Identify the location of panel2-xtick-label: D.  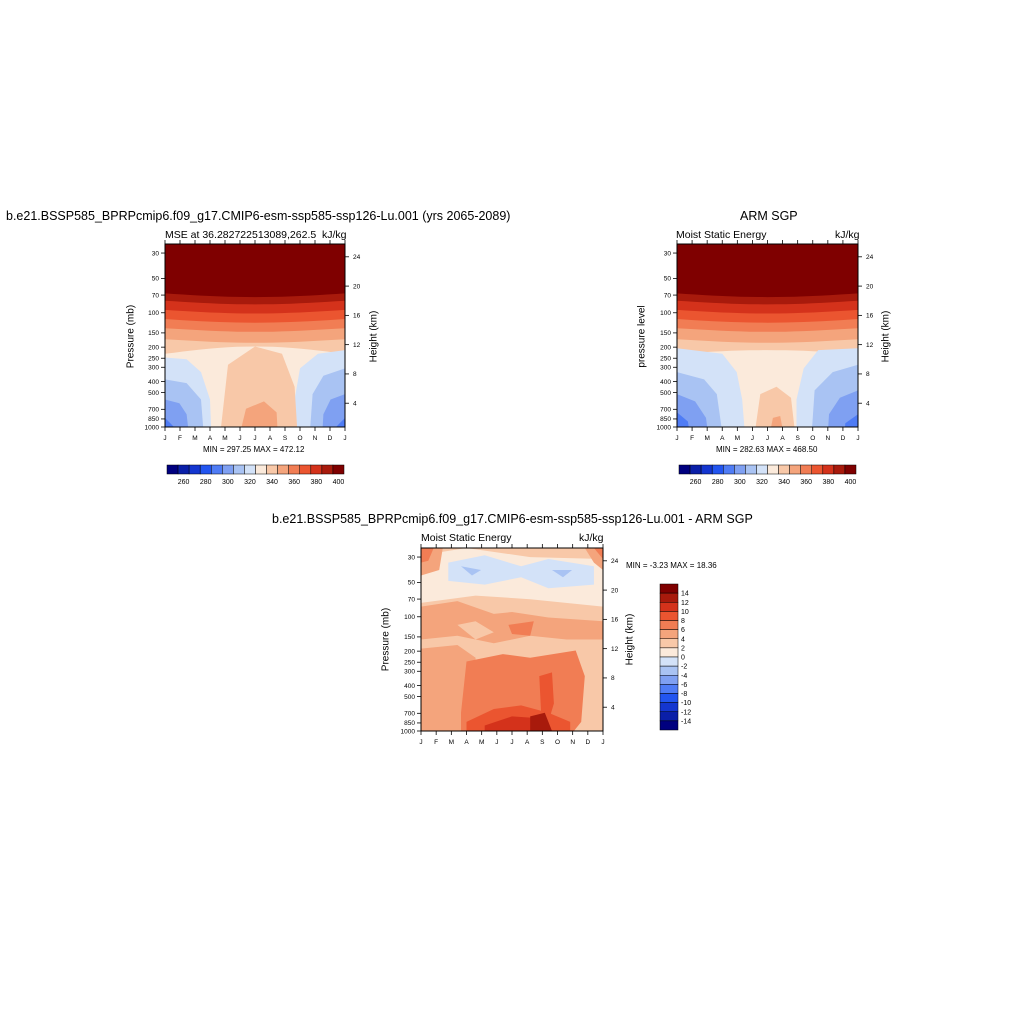
(843, 438).